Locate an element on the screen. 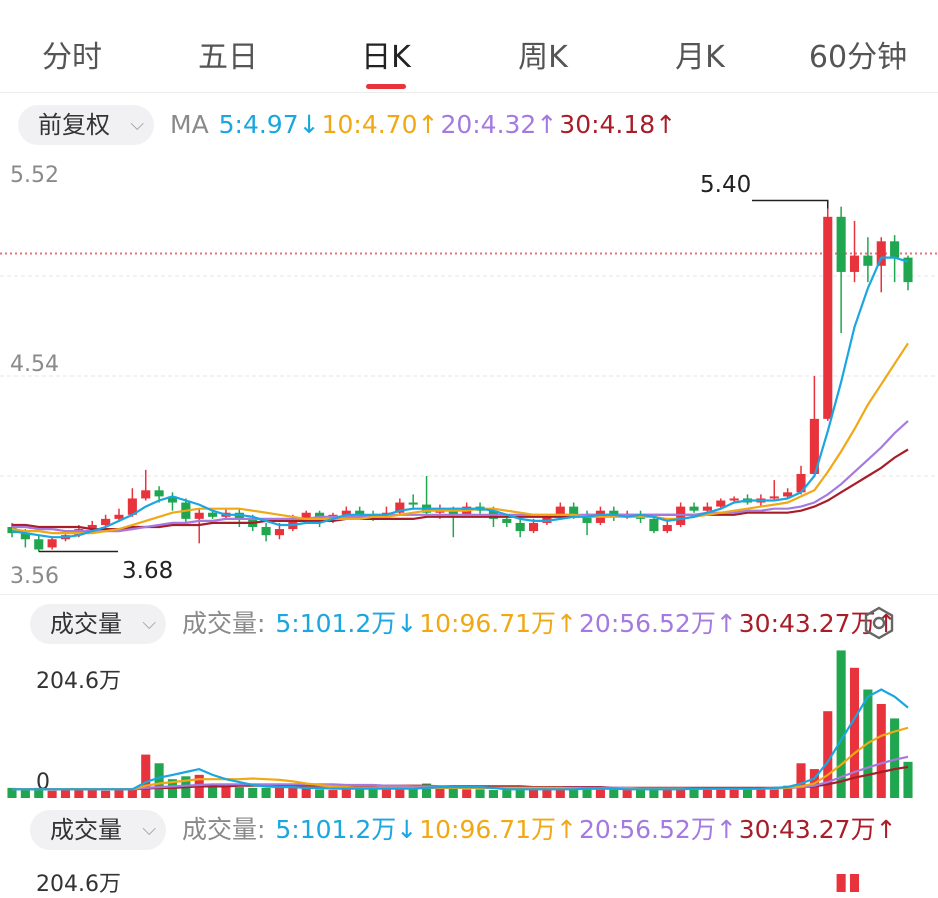 This screenshot has width=938, height=898. vol-ma5-line is located at coordinates (460, 739).